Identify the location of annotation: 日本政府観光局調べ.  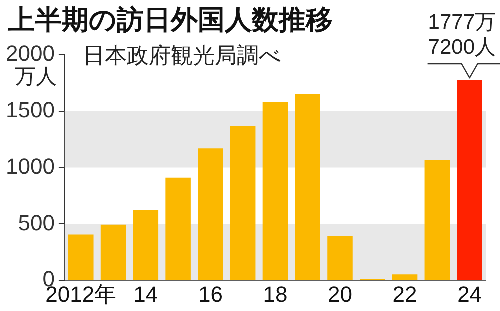
(182, 55).